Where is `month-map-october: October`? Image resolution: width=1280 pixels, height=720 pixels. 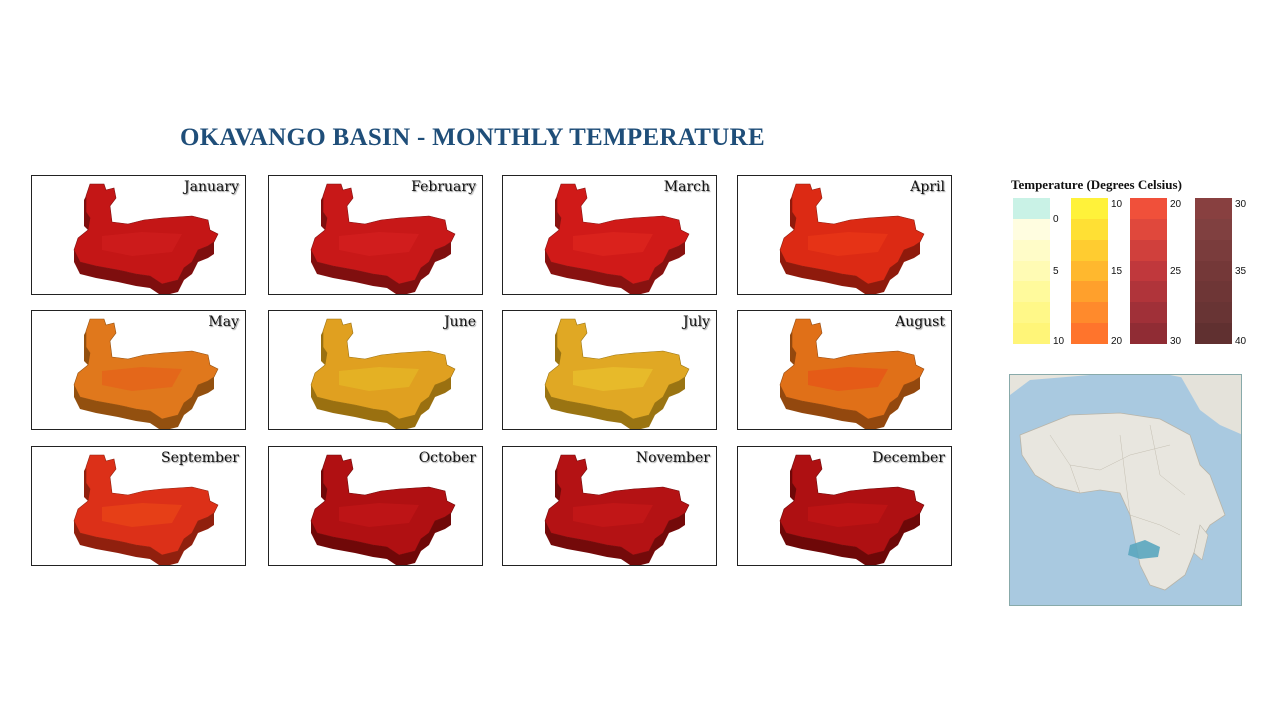
month-map-october: October is located at coordinates (375, 506).